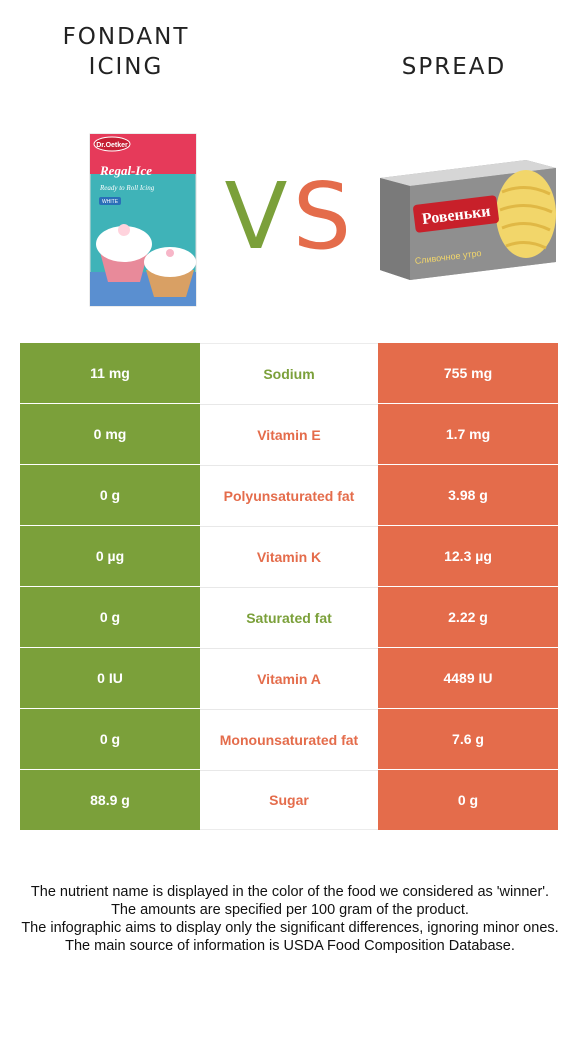 This screenshot has height=1054, width=580. What do you see at coordinates (468, 220) in the screenshot?
I see `spread-product-image: Ровеньки Сливочное утро` at bounding box center [468, 220].